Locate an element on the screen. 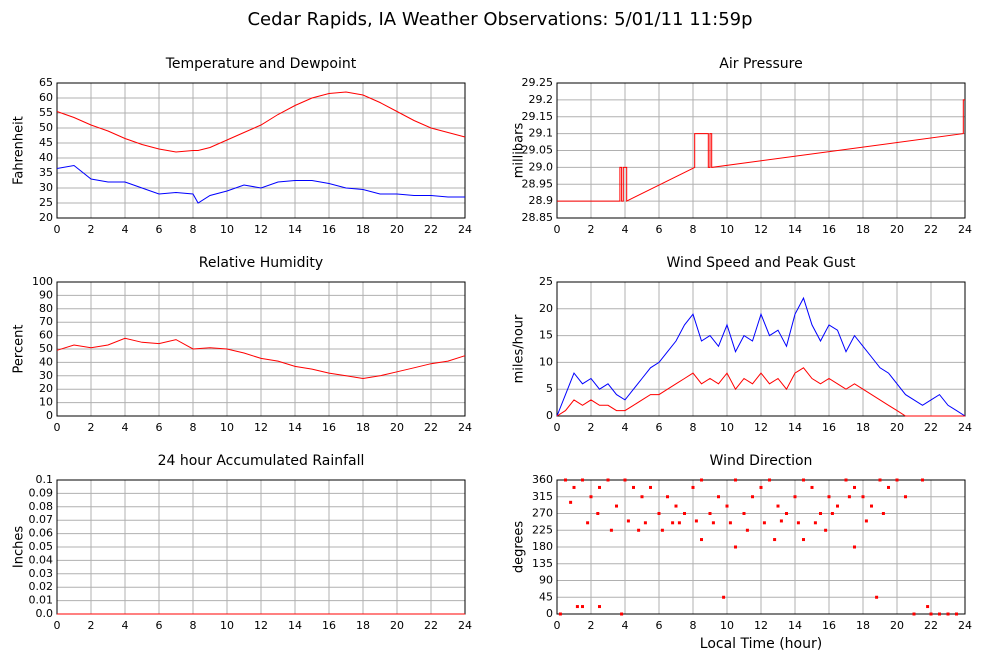 Image resolution: width=999 pixels, height=659 pixels. y-tick-label: 0.08 is located at coordinates (41, 506).